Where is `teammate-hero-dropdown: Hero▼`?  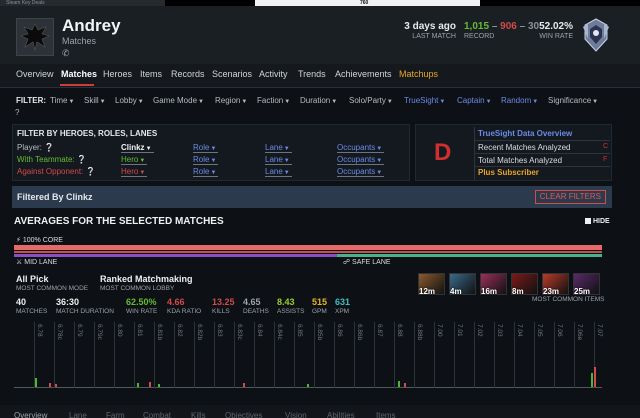
teammate-hero-dropdown: Hero▼ is located at coordinates (134, 160).